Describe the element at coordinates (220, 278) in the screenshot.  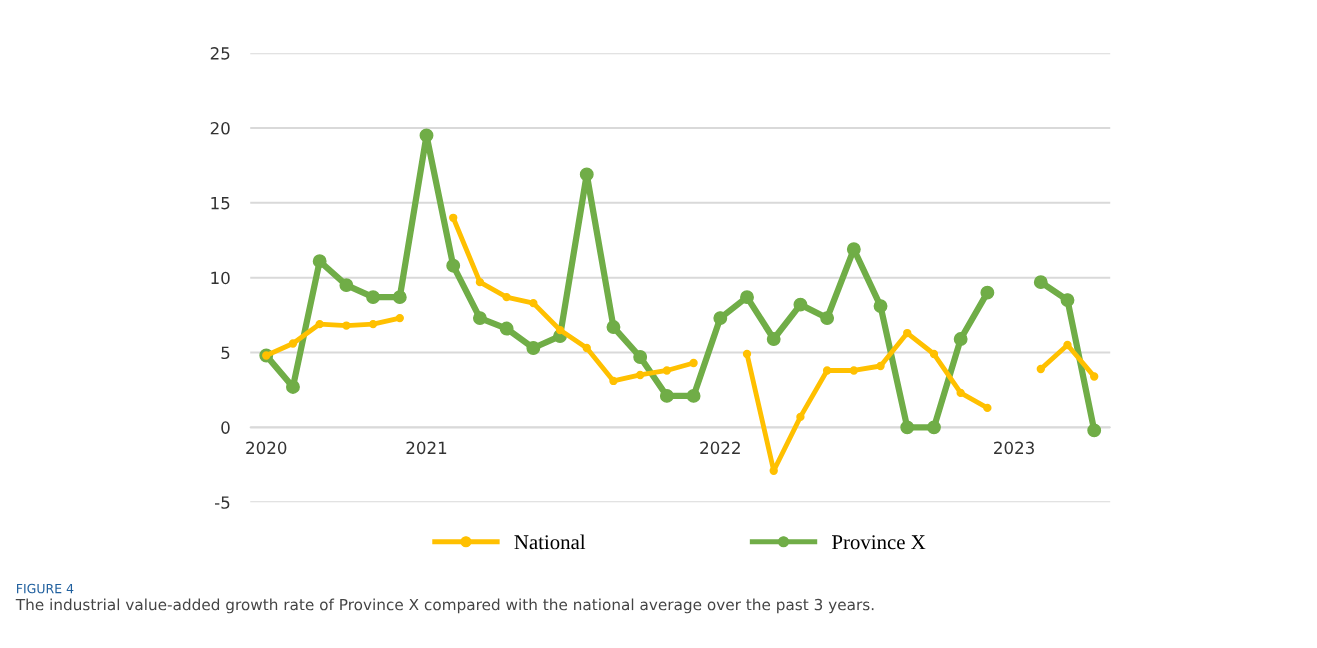
I see `y-tick-label: 10` at that location.